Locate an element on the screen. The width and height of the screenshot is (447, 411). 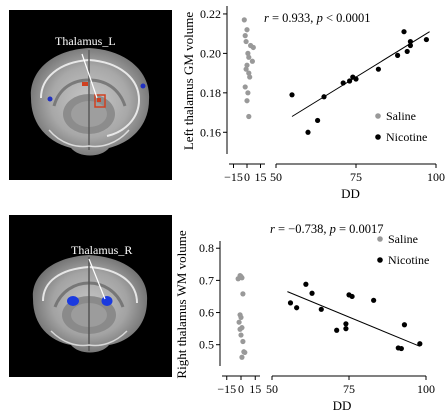
roi-left-blob is located at coordinates (73, 301).